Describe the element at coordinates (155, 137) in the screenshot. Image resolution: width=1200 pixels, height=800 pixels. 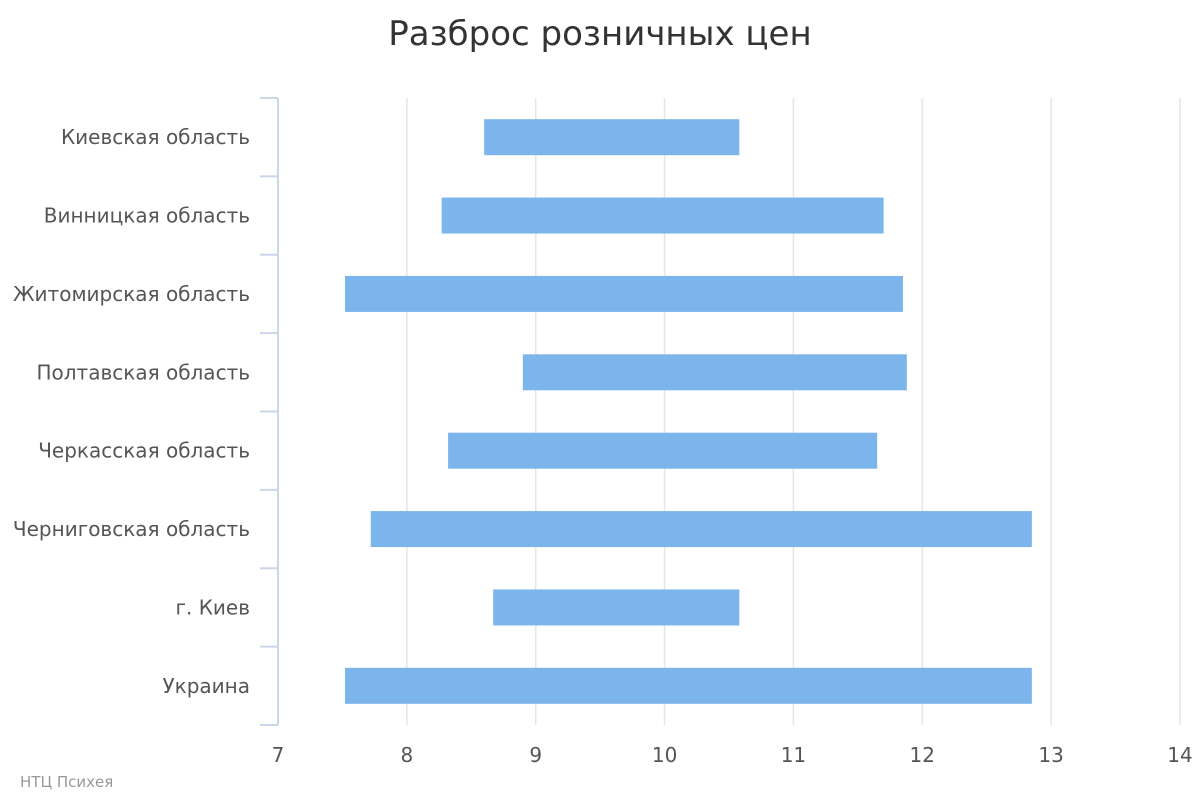
I see `category-label: Киевская область` at that location.